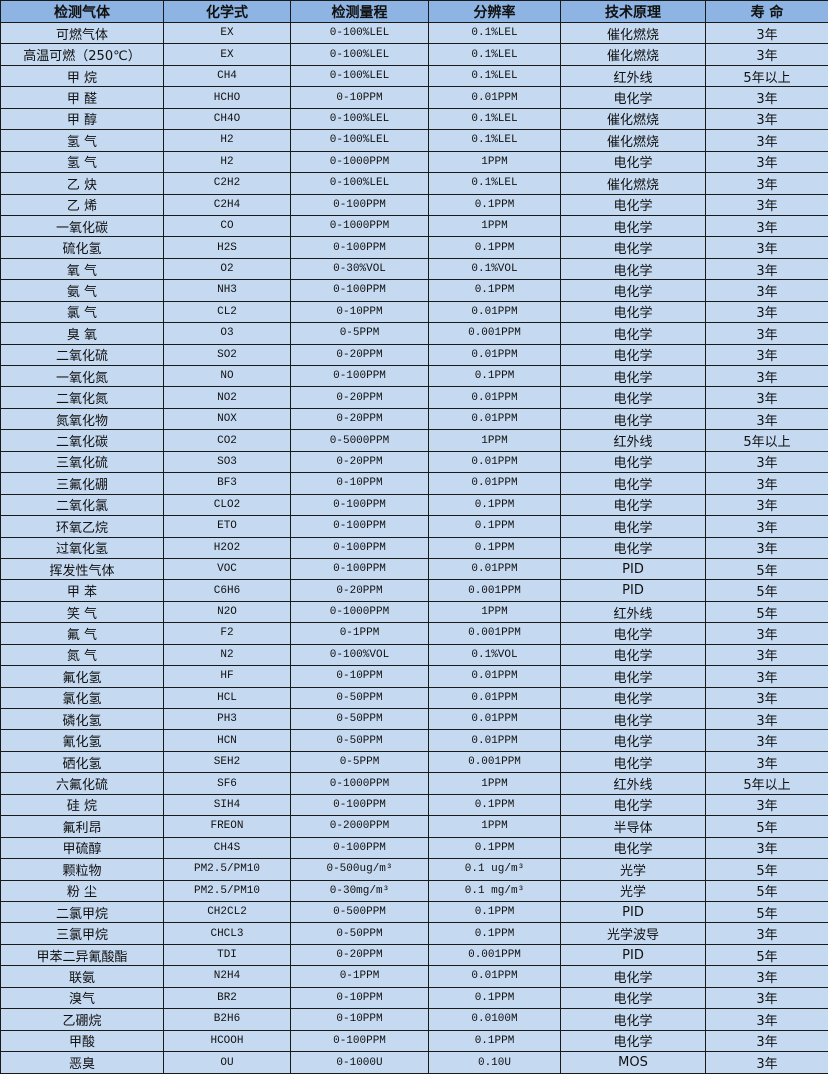  Describe the element at coordinates (227, 783) in the screenshot. I see `cell-chemical-formula: SF6` at that location.